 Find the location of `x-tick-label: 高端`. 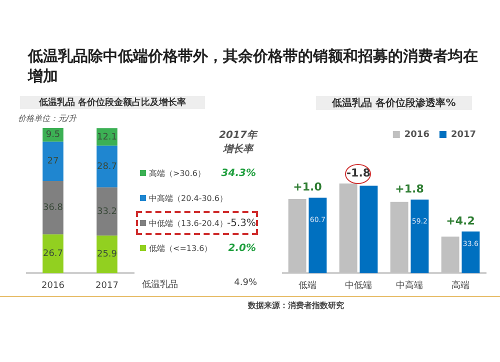

x-tick-label: 高端 is located at coordinates (461, 285).